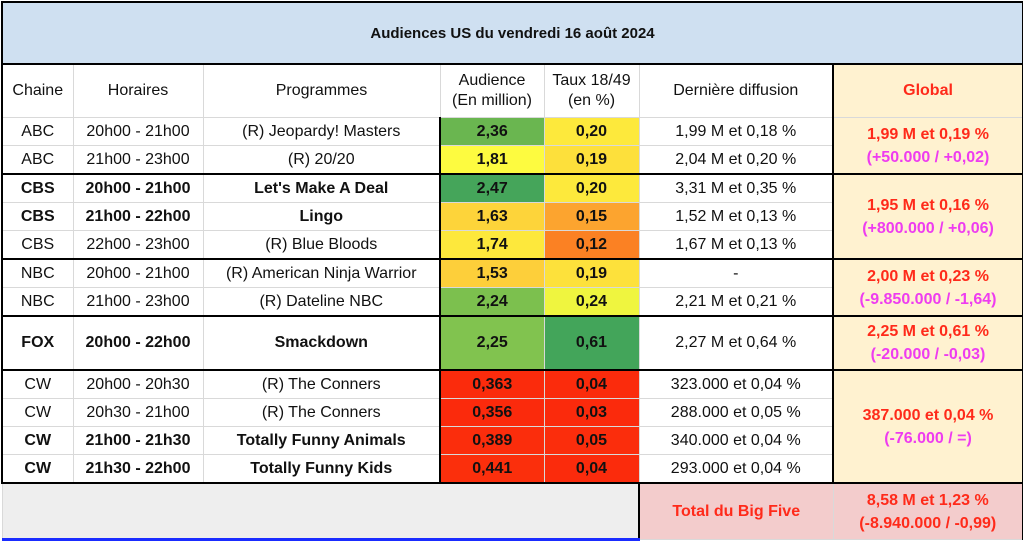 This screenshot has height=548, width=1023. Describe the element at coordinates (928, 523) in the screenshot. I see `big-five-diff: (-8.940.000 / -0,99)` at that location.